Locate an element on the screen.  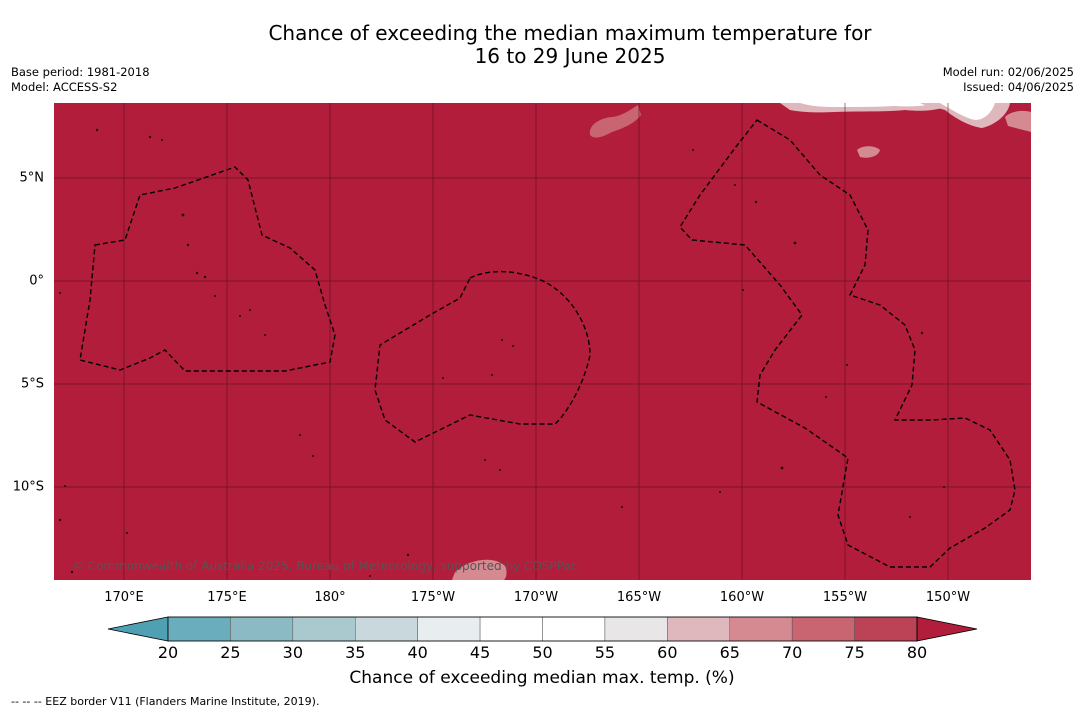
x-tick-175e: 175°E is located at coordinates (227, 597).